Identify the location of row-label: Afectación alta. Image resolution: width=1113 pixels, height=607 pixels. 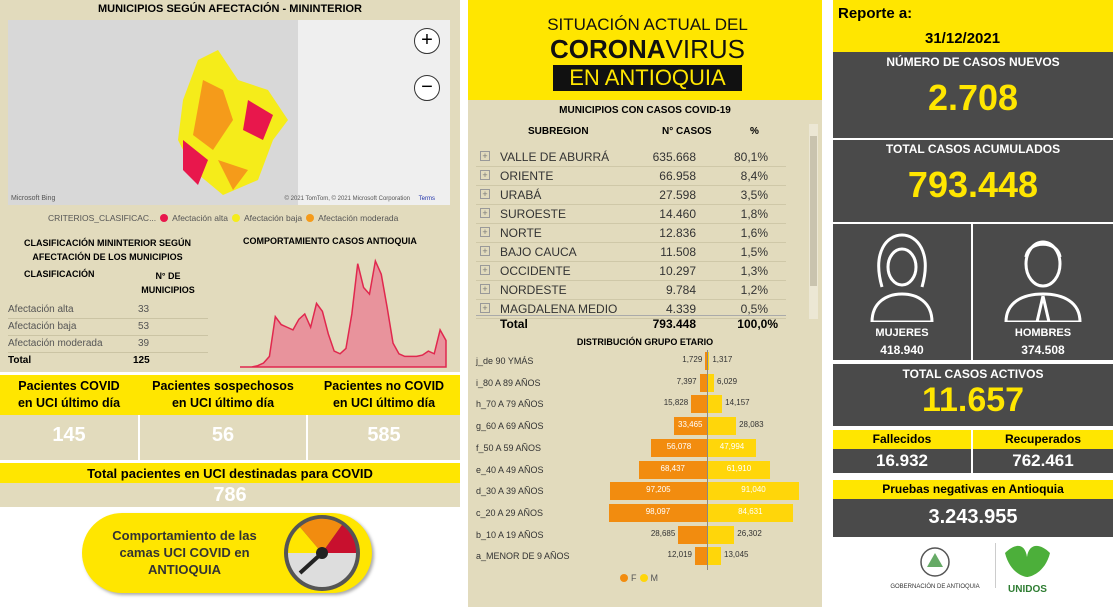
(41, 309).